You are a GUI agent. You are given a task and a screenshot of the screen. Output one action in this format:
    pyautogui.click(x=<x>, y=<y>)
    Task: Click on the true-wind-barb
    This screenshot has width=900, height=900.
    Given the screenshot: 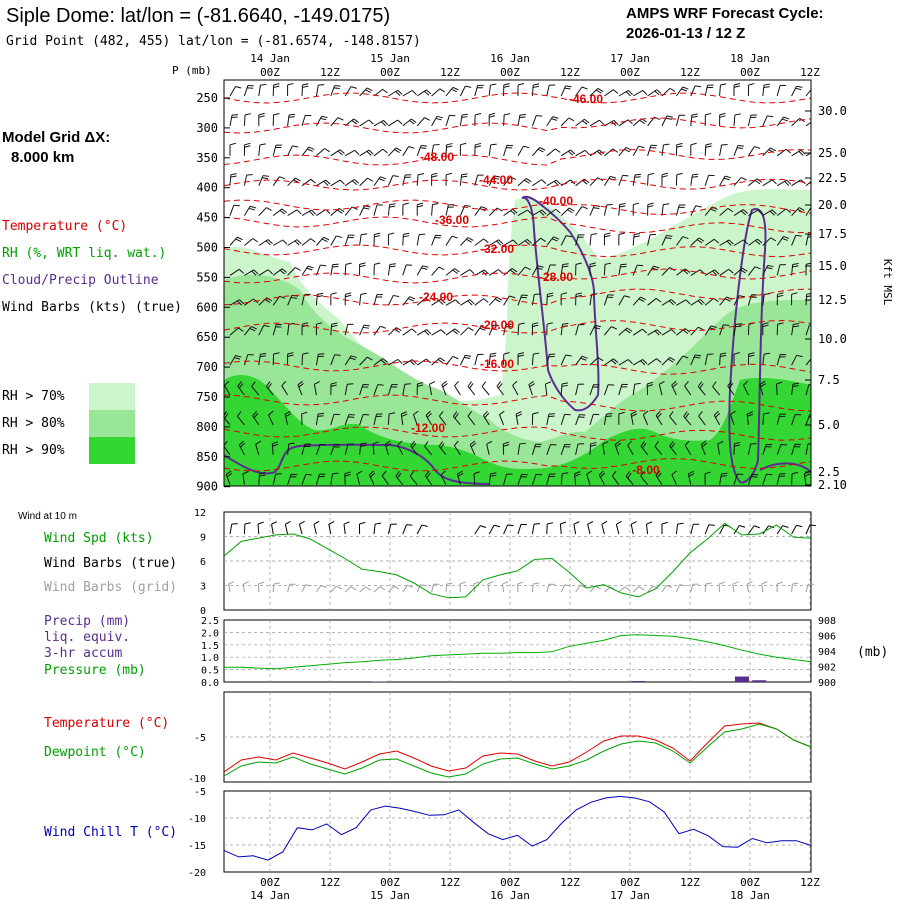 What is the action you would take?
    pyautogui.click(x=617, y=529)
    